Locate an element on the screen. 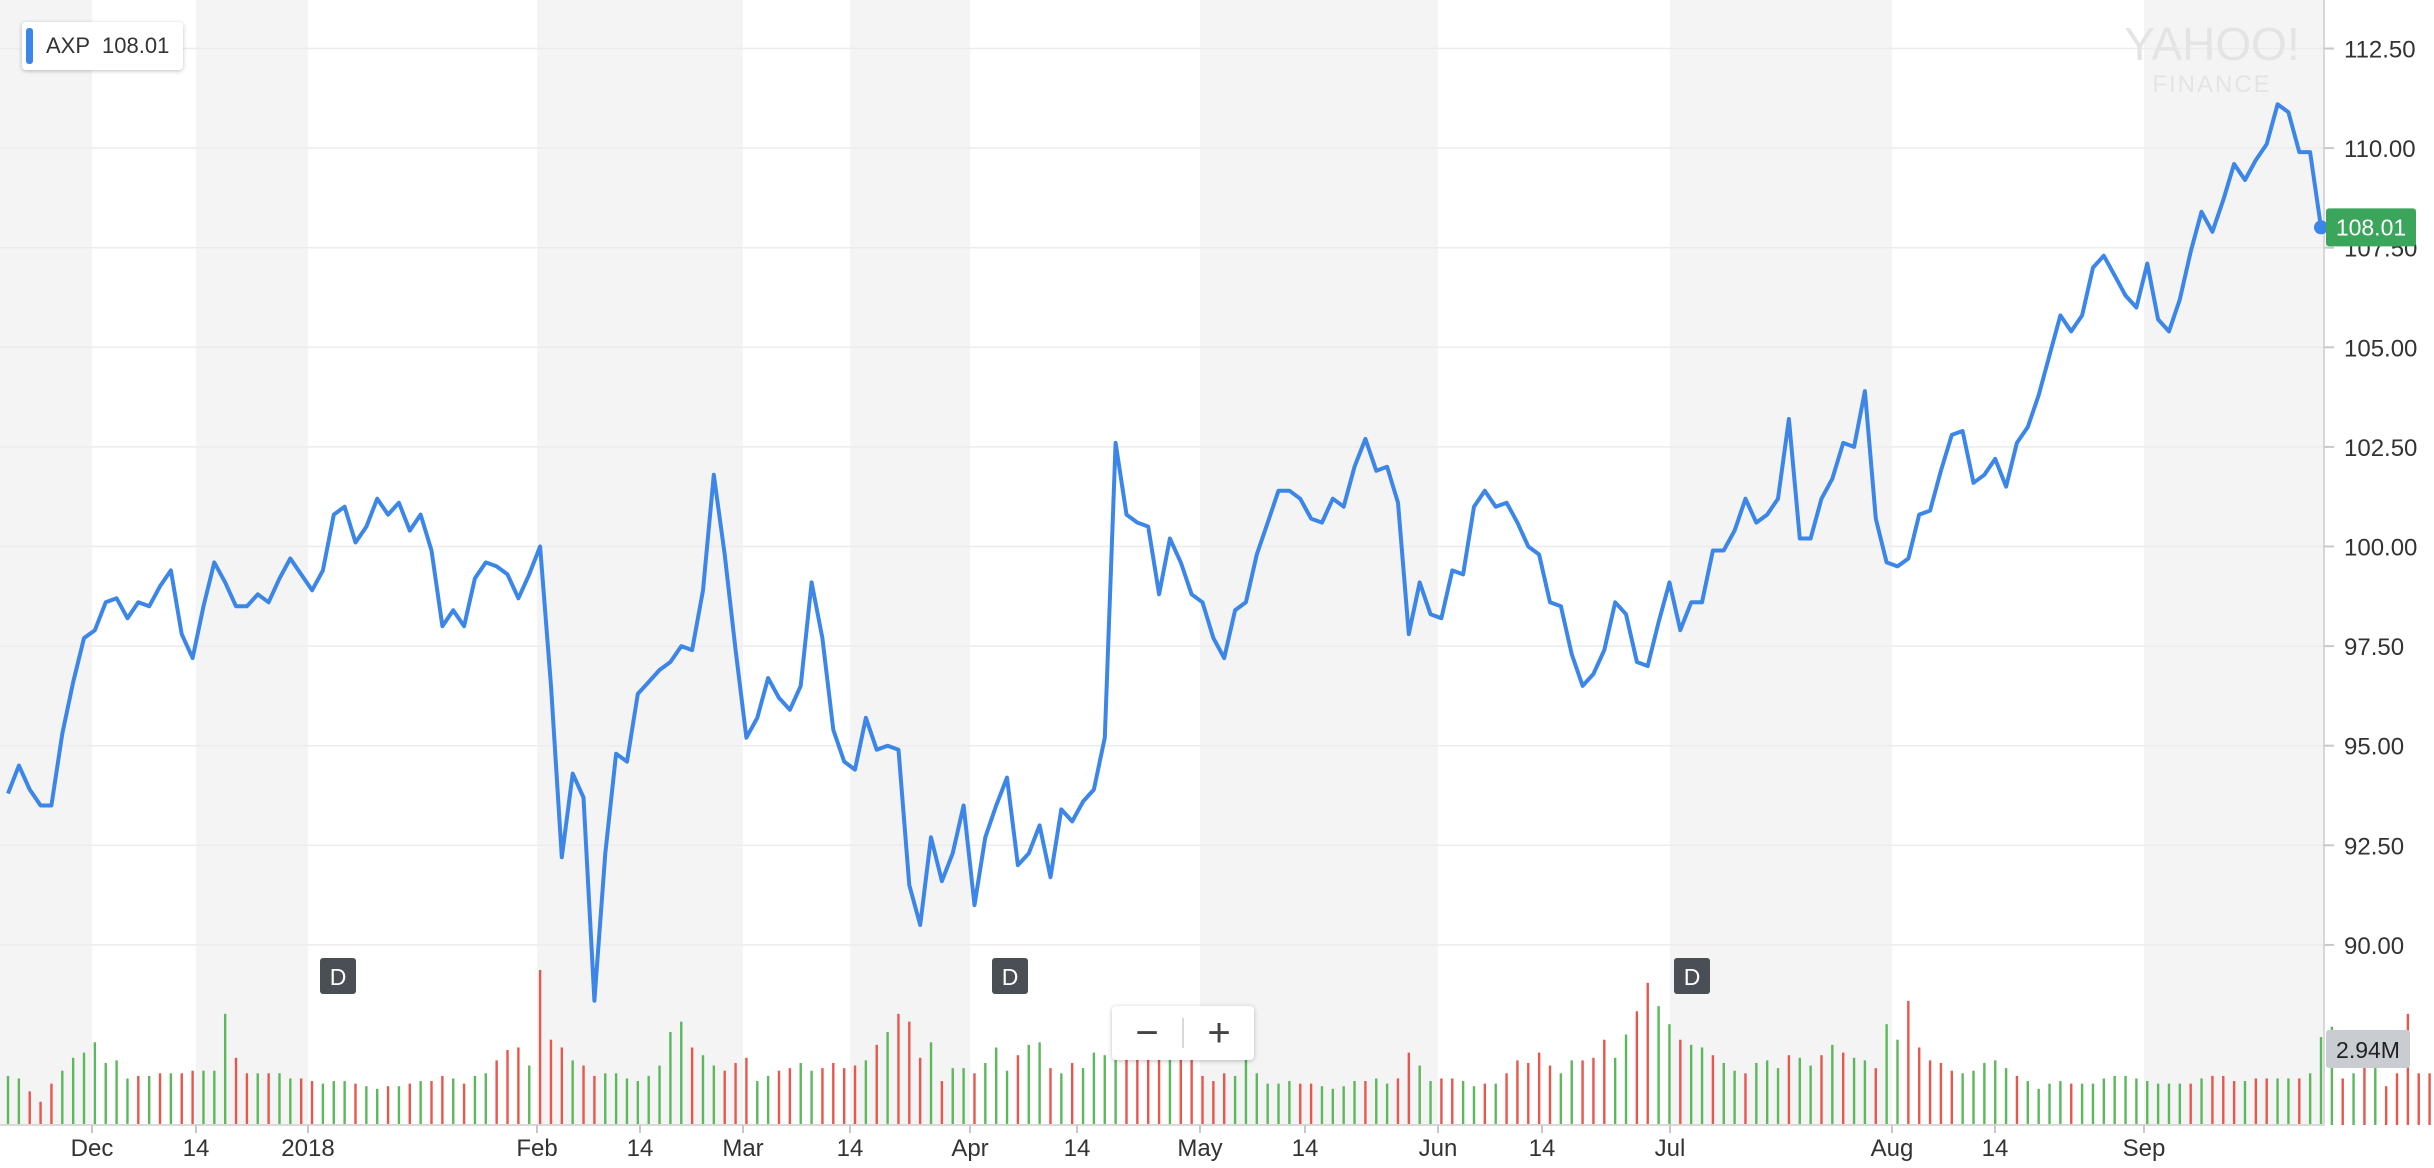 The width and height of the screenshot is (2434, 1168). watermark-line2: FINANCE is located at coordinates (2211, 84).